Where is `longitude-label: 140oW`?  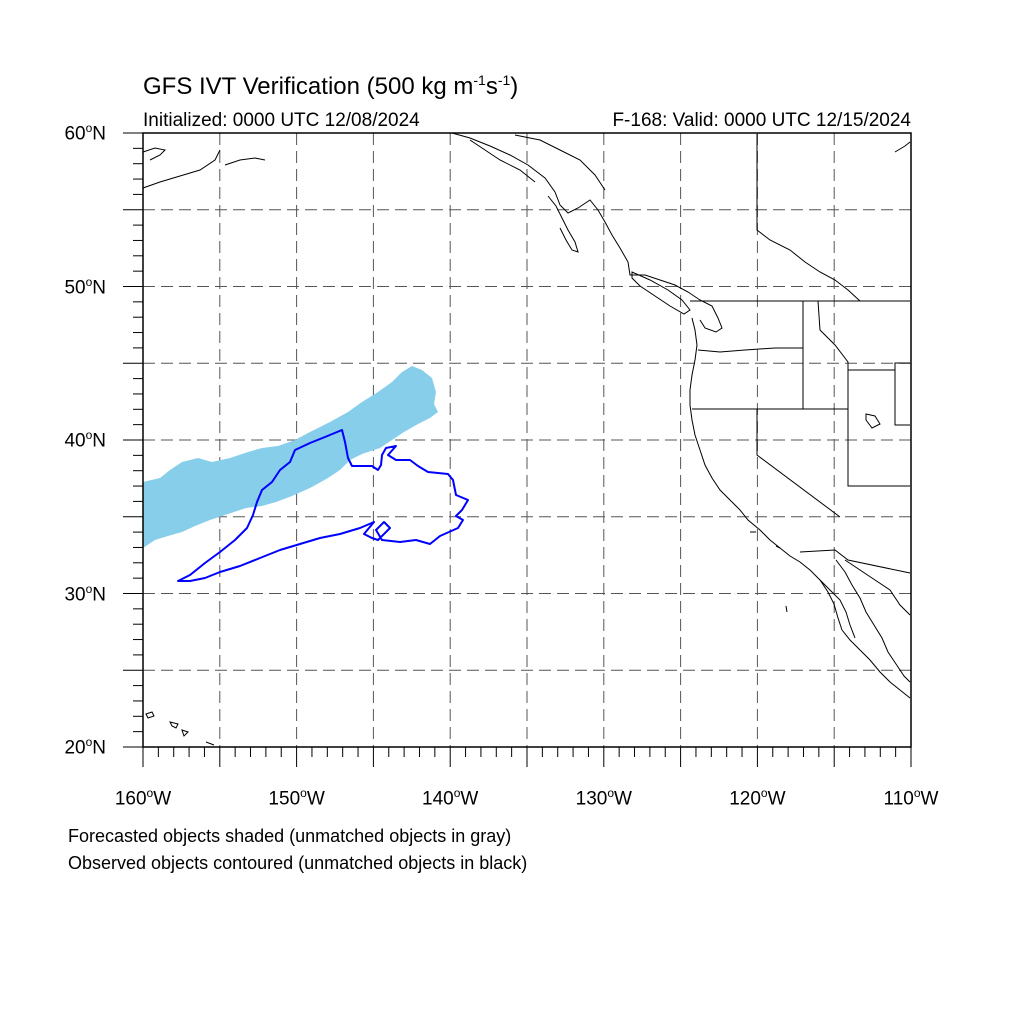
longitude-label: 140oW is located at coordinates (450, 798).